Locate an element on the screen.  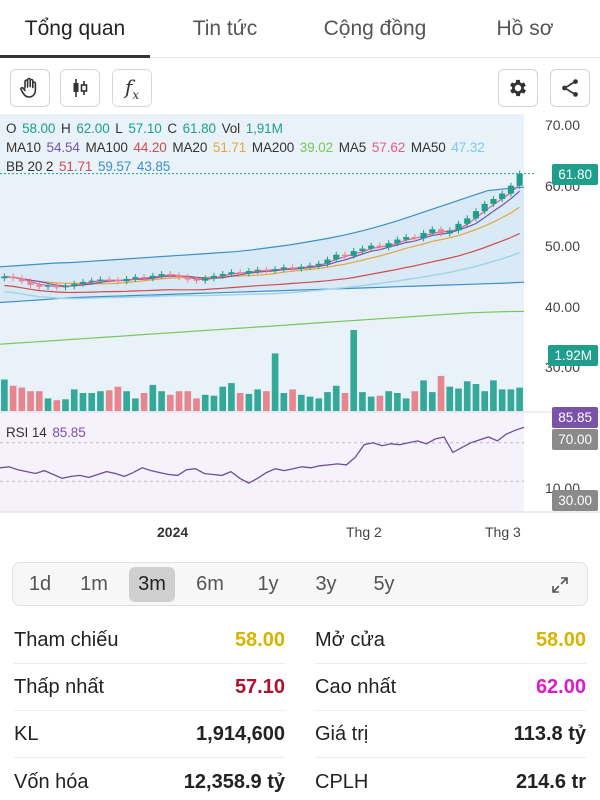
indicator-button: fx is located at coordinates (132, 88).